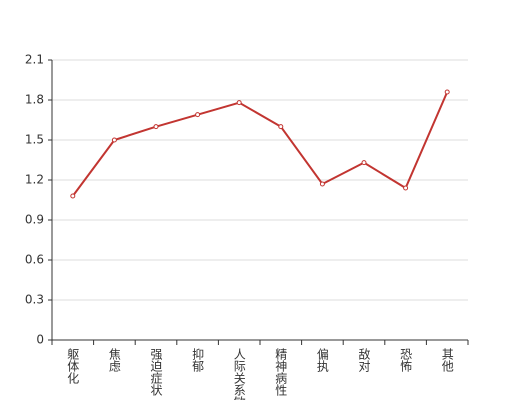  What do you see at coordinates (198, 360) in the screenshot?
I see `x-tick-label: 抑郁` at bounding box center [198, 360].